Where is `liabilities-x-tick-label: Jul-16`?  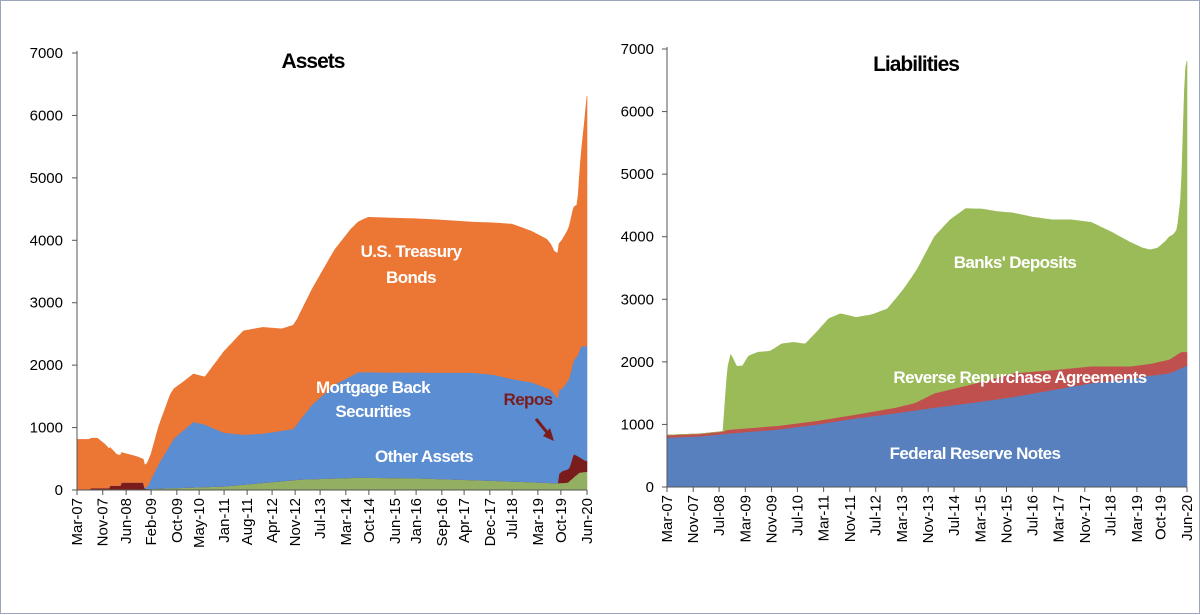
liabilities-x-tick-label: Jul-16 is located at coordinates (1032, 515).